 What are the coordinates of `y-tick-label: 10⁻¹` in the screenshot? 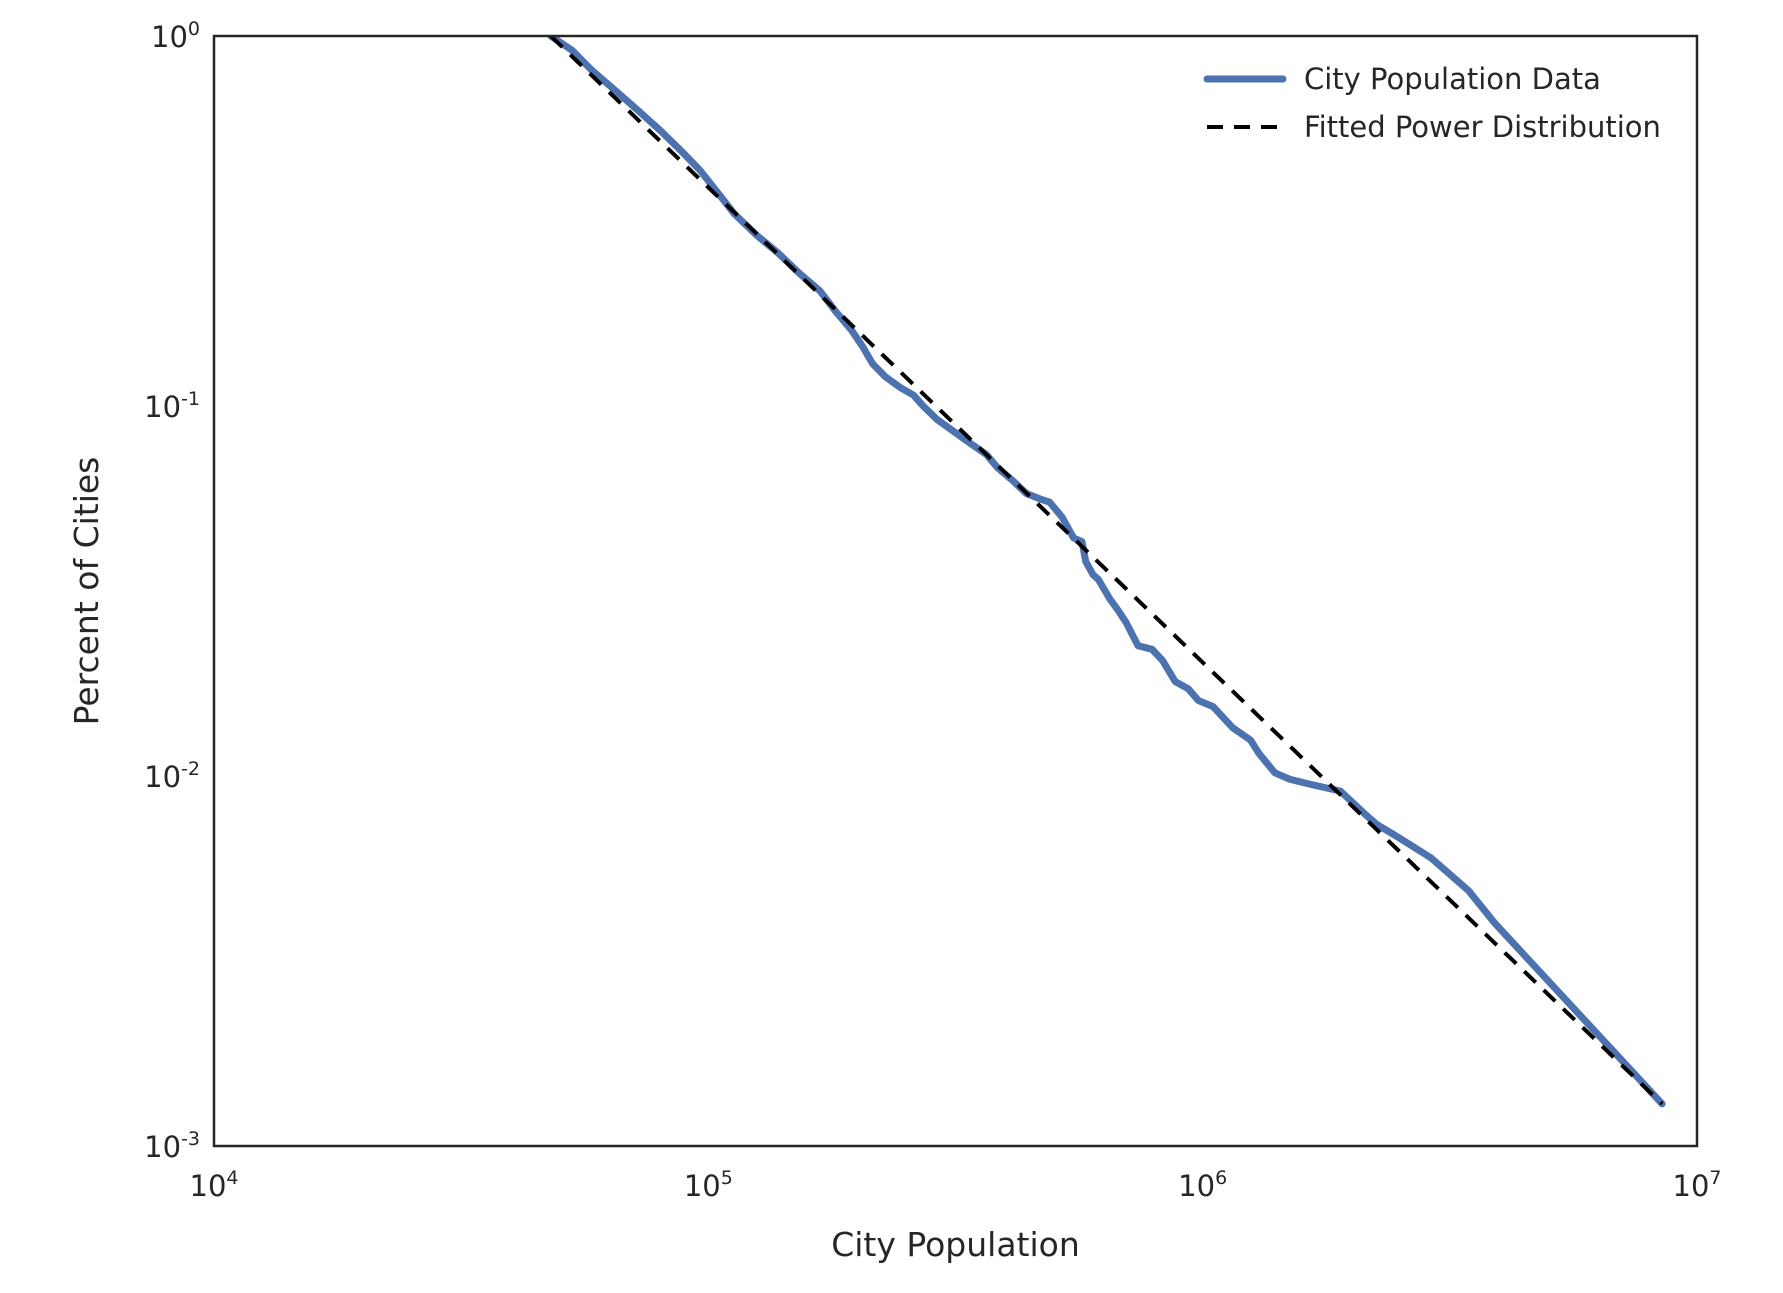 It's located at (172, 406).